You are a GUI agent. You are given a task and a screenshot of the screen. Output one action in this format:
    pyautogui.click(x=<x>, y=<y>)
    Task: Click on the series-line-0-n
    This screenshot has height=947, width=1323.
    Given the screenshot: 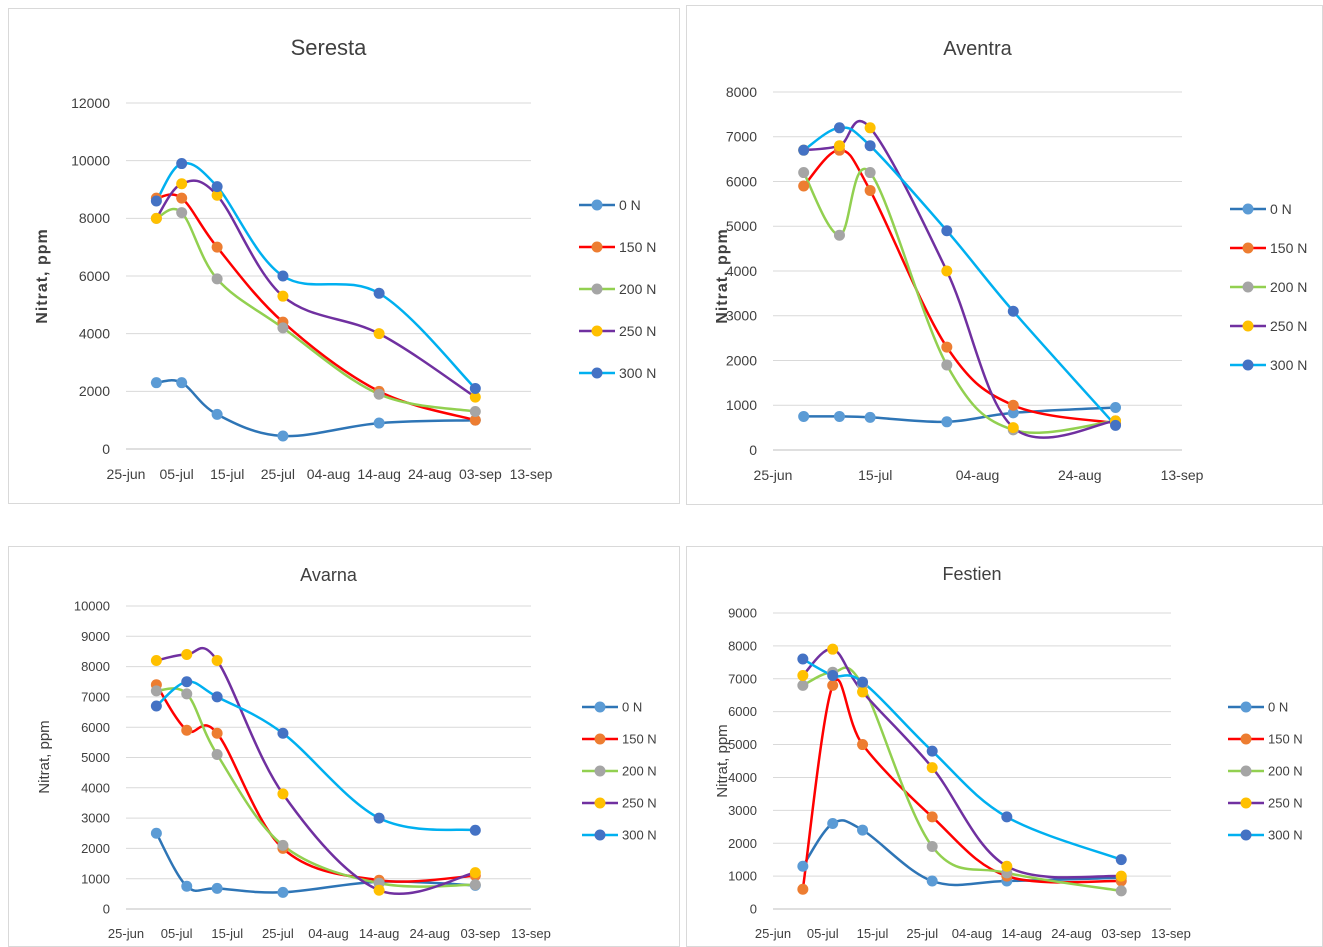 What is the action you would take?
    pyautogui.click(x=961, y=853)
    